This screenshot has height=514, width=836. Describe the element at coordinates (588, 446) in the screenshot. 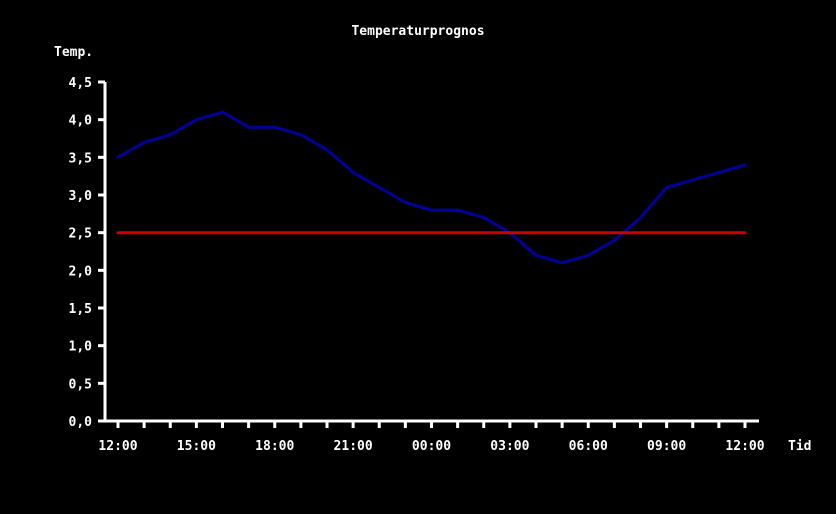

I see `x-tick-label: 06:00` at that location.